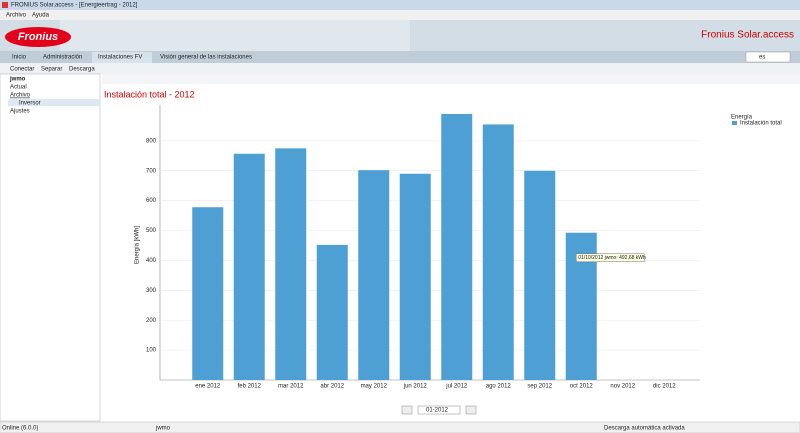 The height and width of the screenshot is (433, 800). Describe the element at coordinates (400, 427) in the screenshot. I see `status-bar` at that location.